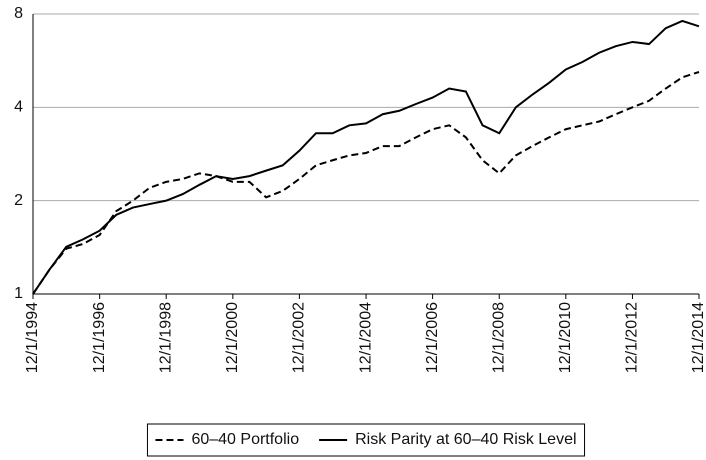  Describe the element at coordinates (99, 337) in the screenshot. I see `x-tick-label: 12/1/1996` at that location.